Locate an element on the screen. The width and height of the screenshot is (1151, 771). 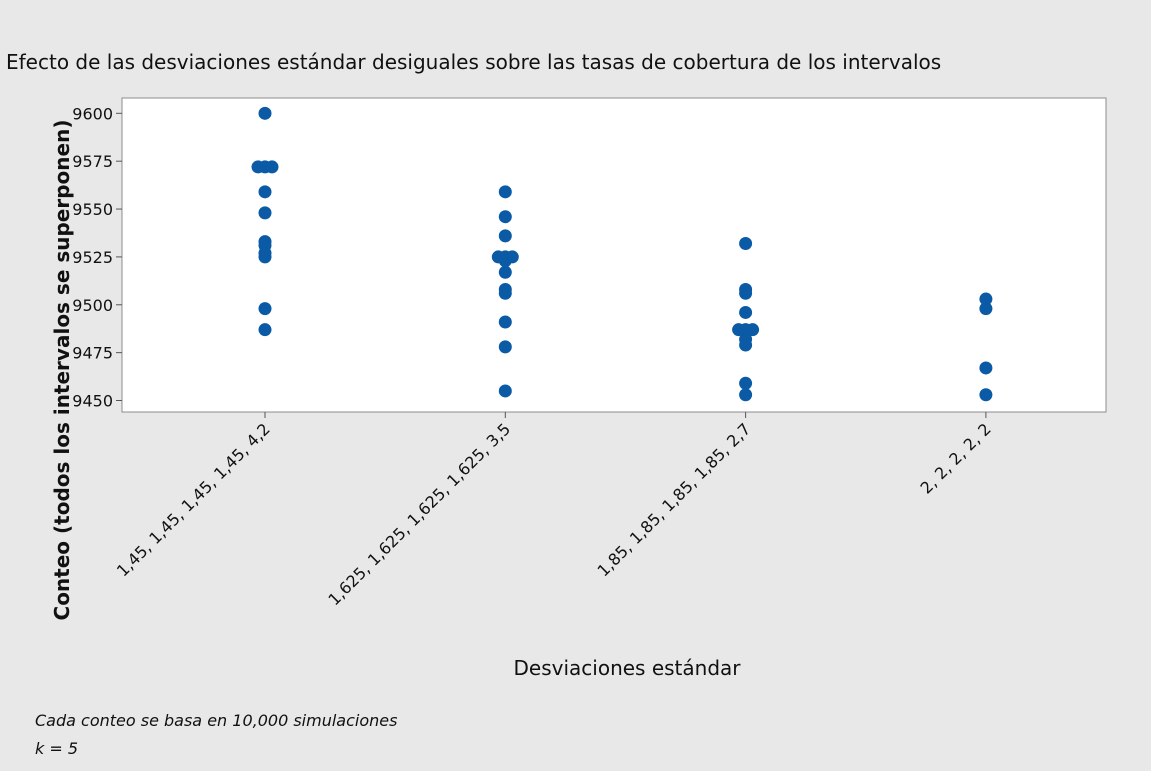
y-tick-label: 9600 is located at coordinates (92, 113).